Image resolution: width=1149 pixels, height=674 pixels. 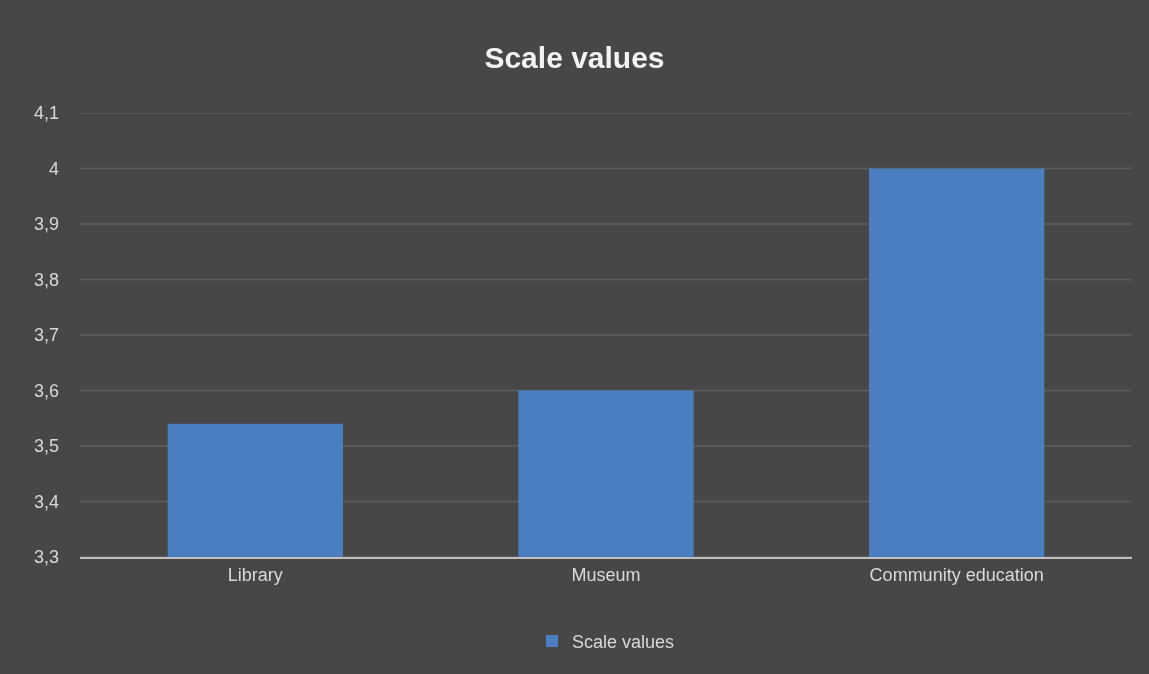 What do you see at coordinates (606, 574) in the screenshot?
I see `x-tick-label: Museum` at bounding box center [606, 574].